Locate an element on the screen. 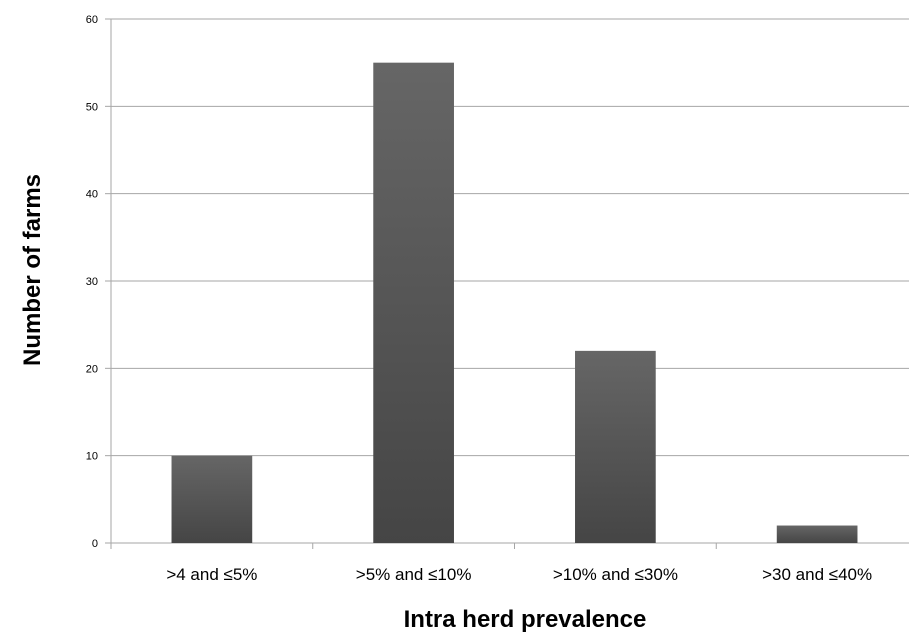  y-tick-label: 20 is located at coordinates (92, 369).